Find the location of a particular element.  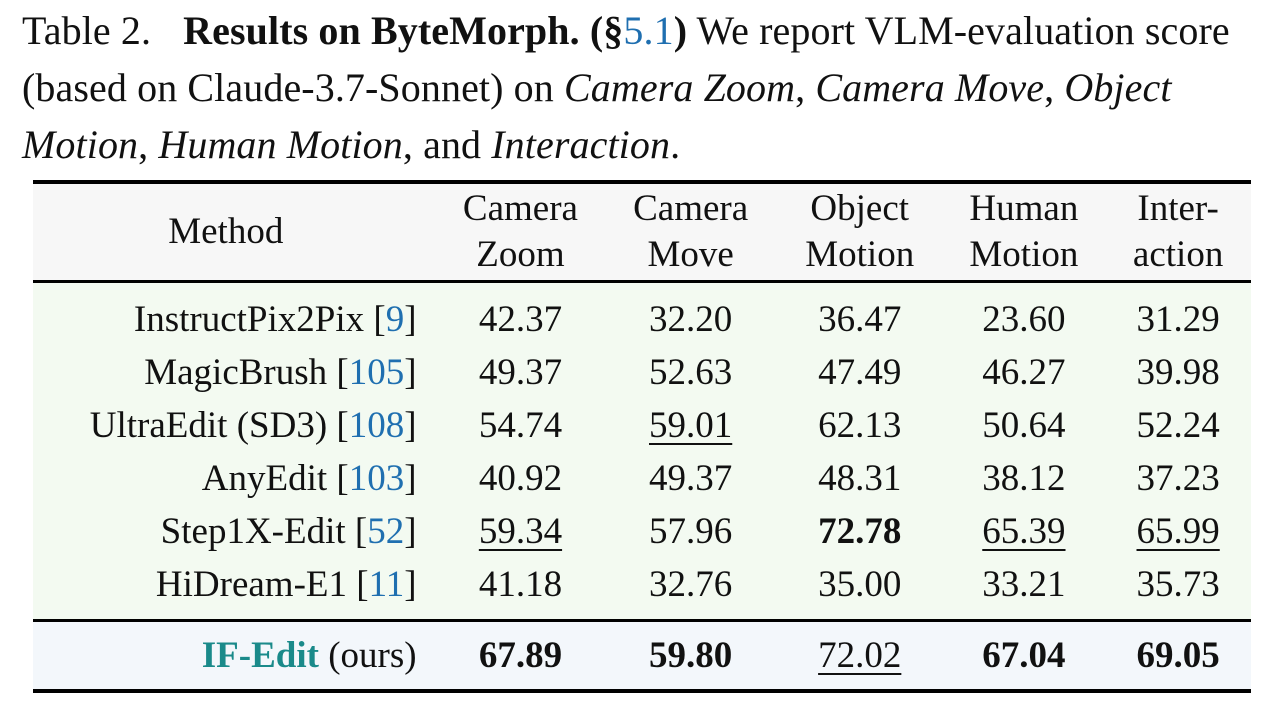

header-camera-zoom: Camera Zoom is located at coordinates (521, 232).